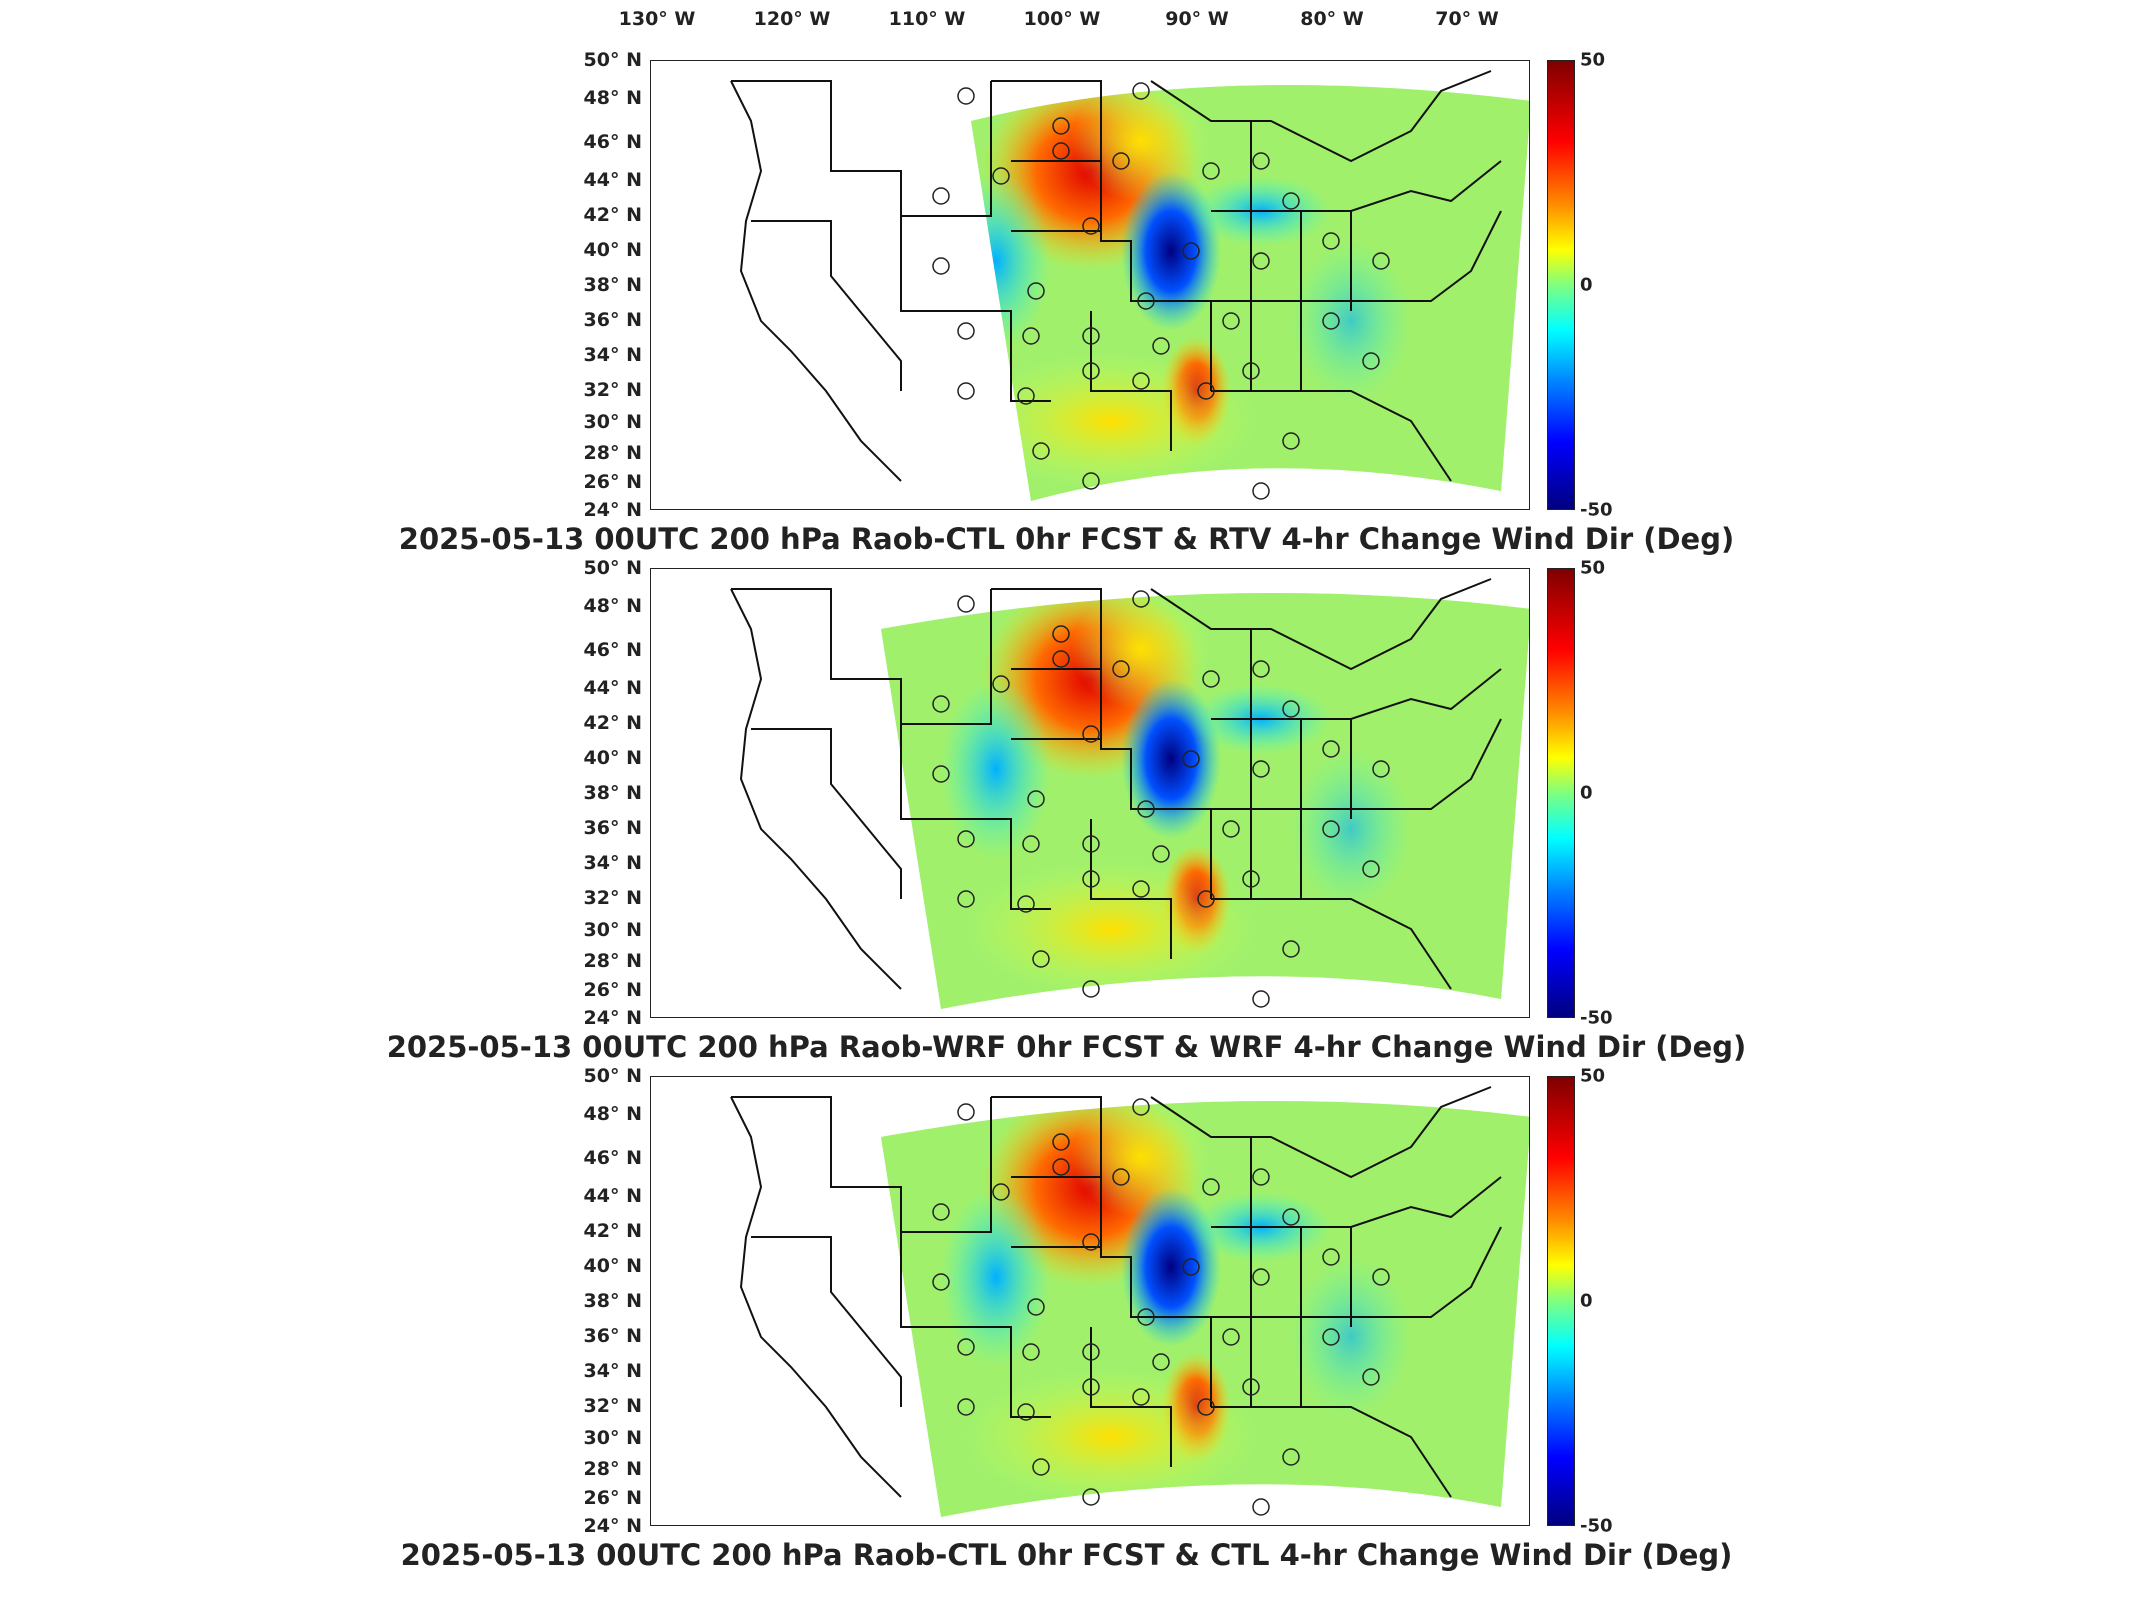  What do you see at coordinates (927, 19) in the screenshot?
I see `lon-tick: 110° W` at bounding box center [927, 19].